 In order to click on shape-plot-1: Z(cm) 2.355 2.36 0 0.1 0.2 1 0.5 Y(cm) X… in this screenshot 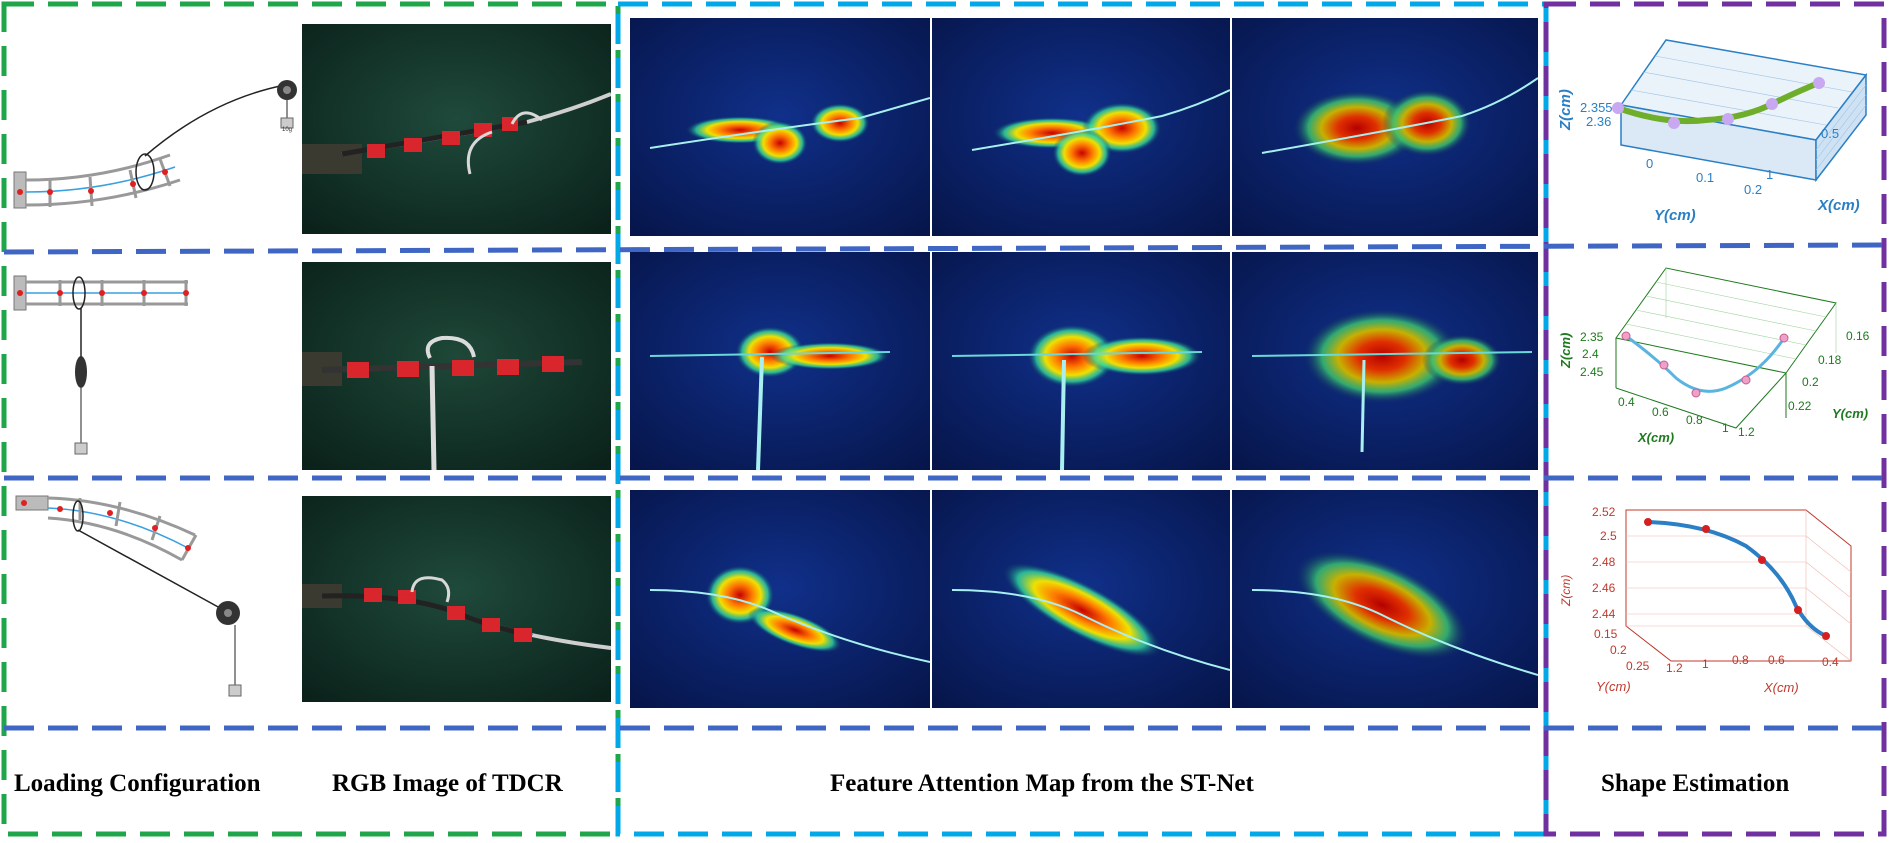, I will do `click(1712, 131)`.